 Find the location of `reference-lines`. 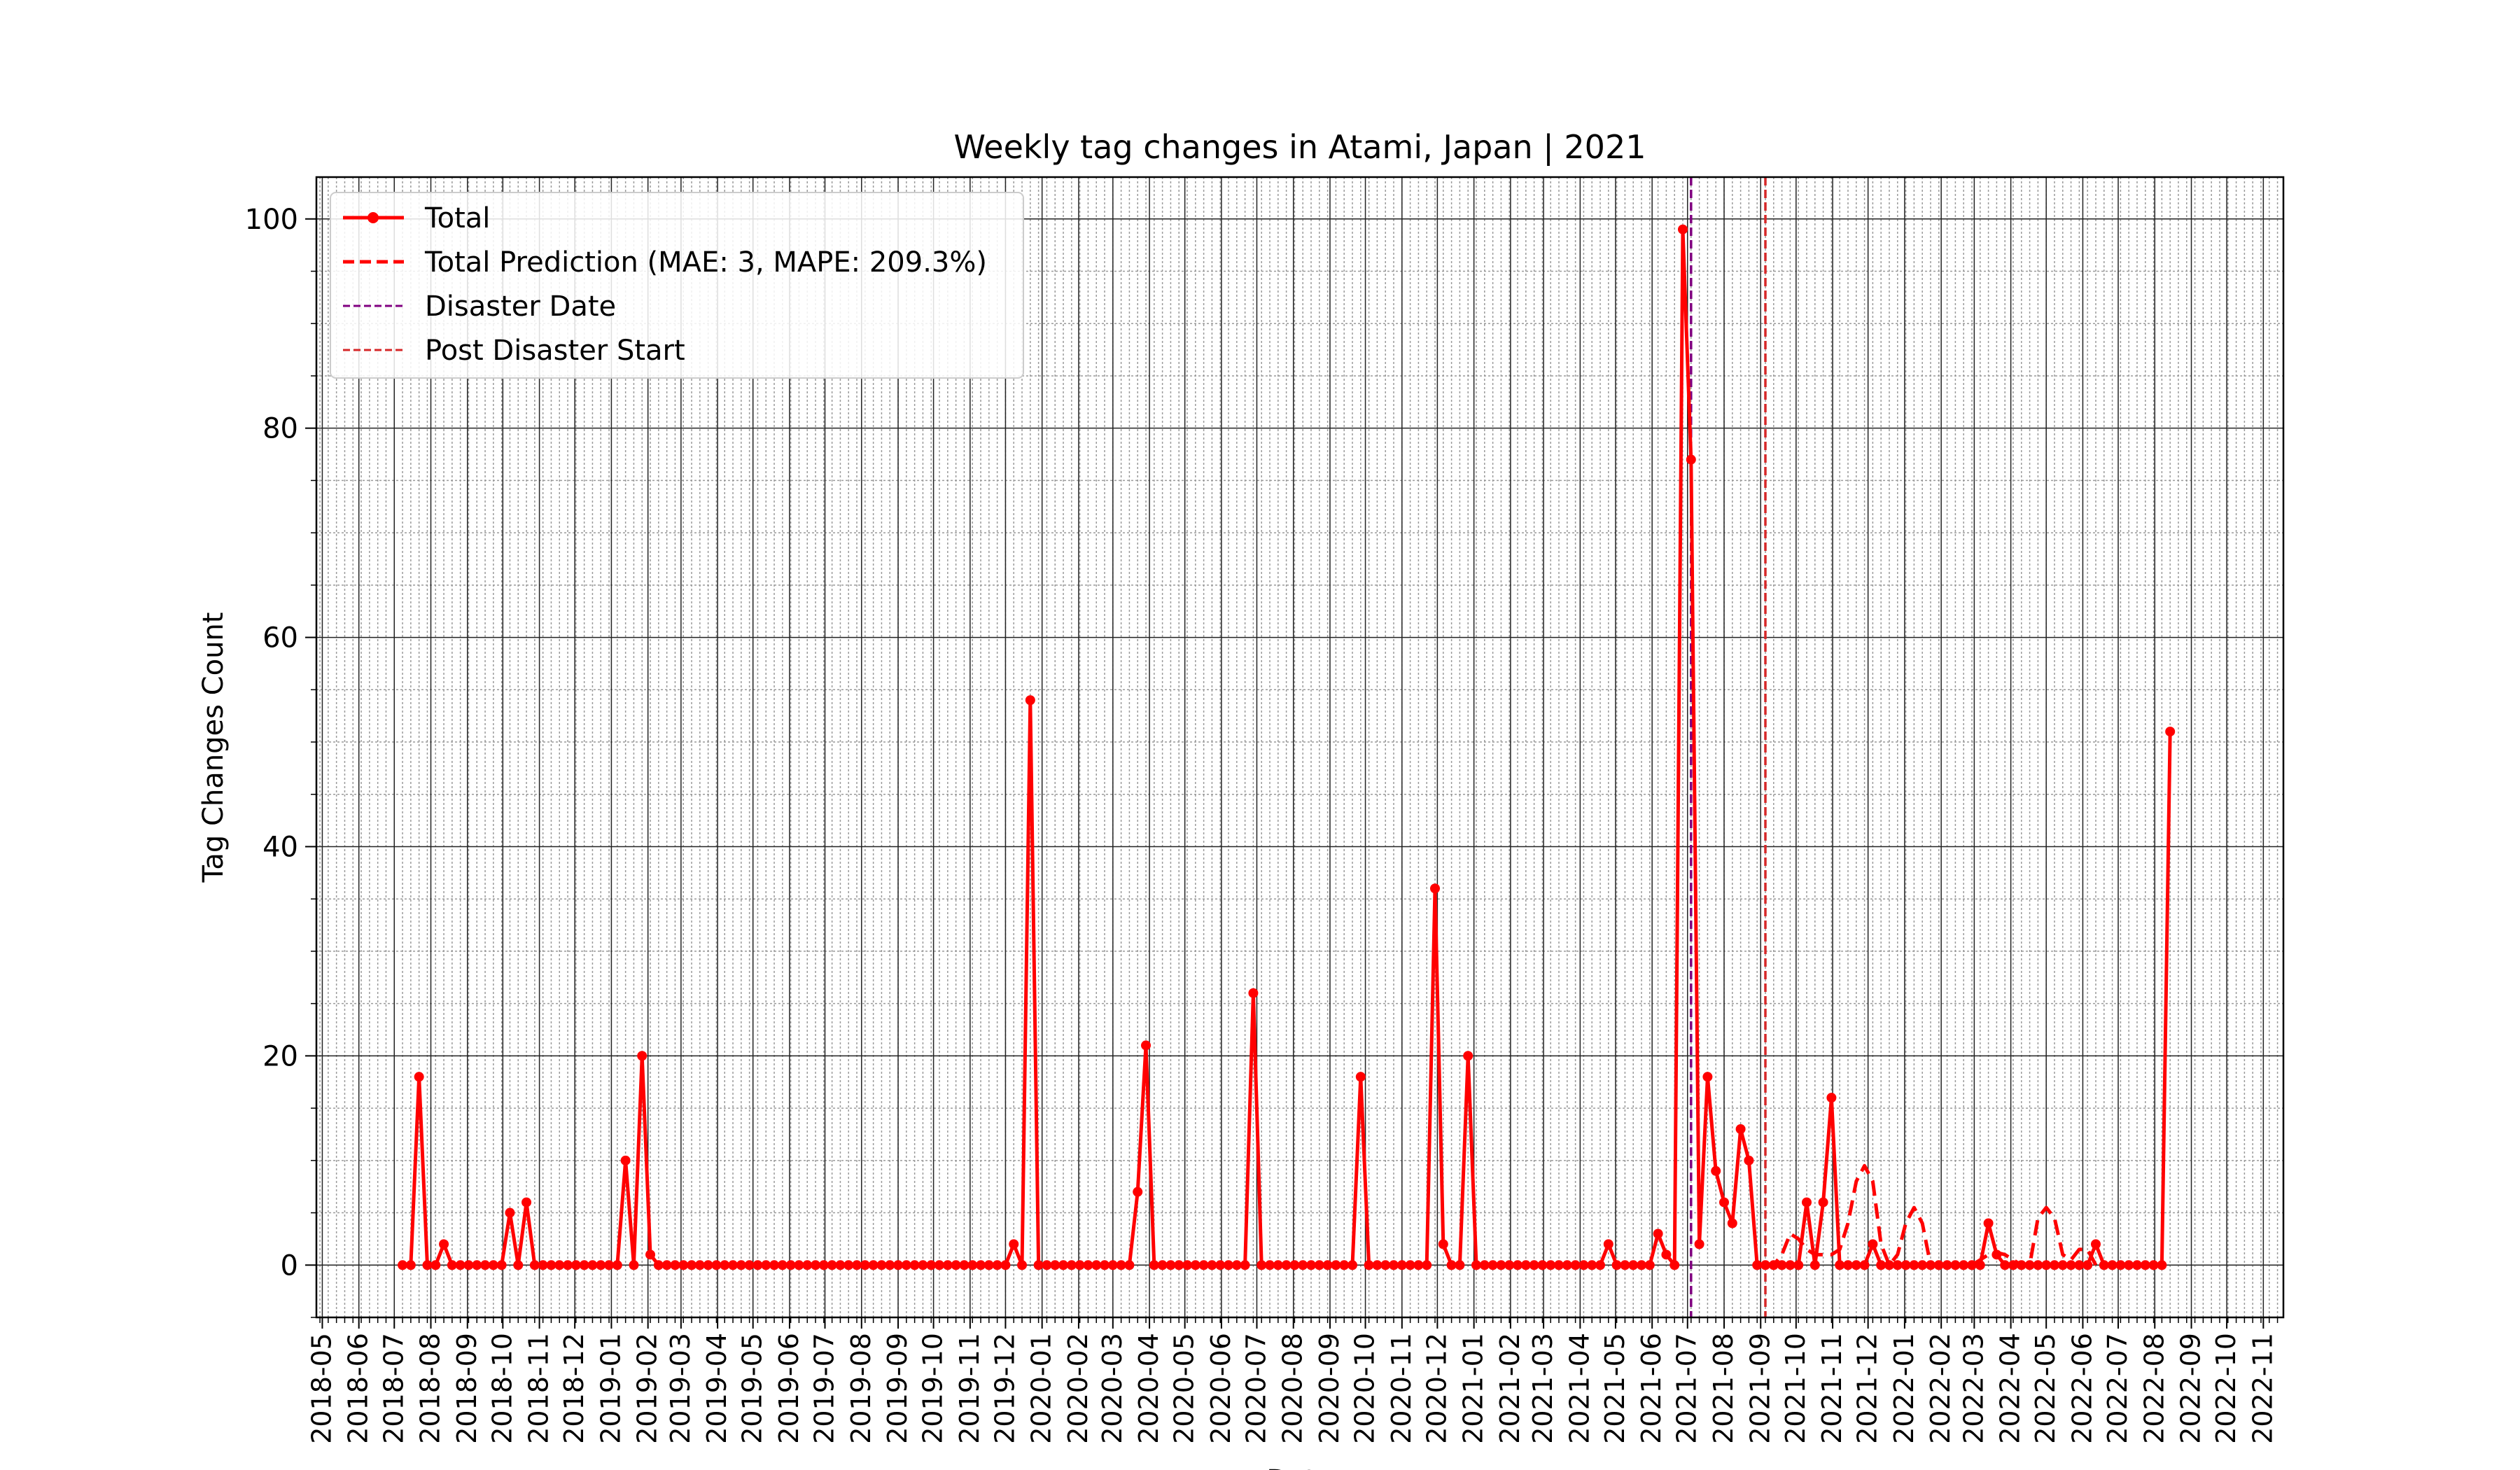

reference-lines is located at coordinates (1728, 747).